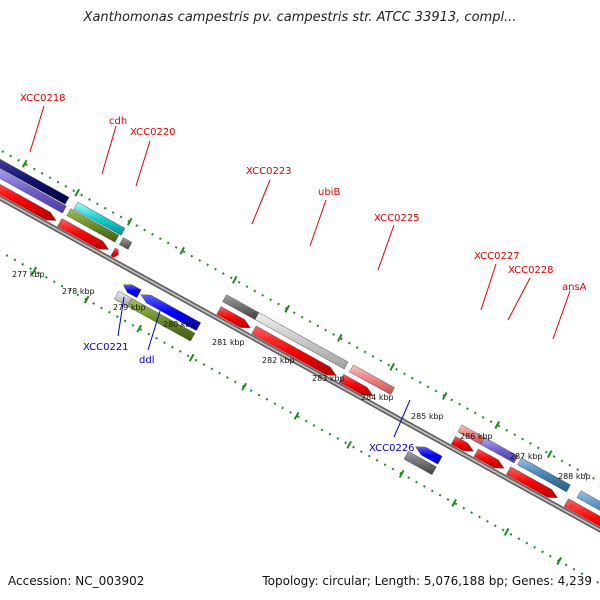 This screenshot has width=600, height=600. What do you see at coordinates (146, 360) in the screenshot?
I see `gene-label: ddl` at bounding box center [146, 360].